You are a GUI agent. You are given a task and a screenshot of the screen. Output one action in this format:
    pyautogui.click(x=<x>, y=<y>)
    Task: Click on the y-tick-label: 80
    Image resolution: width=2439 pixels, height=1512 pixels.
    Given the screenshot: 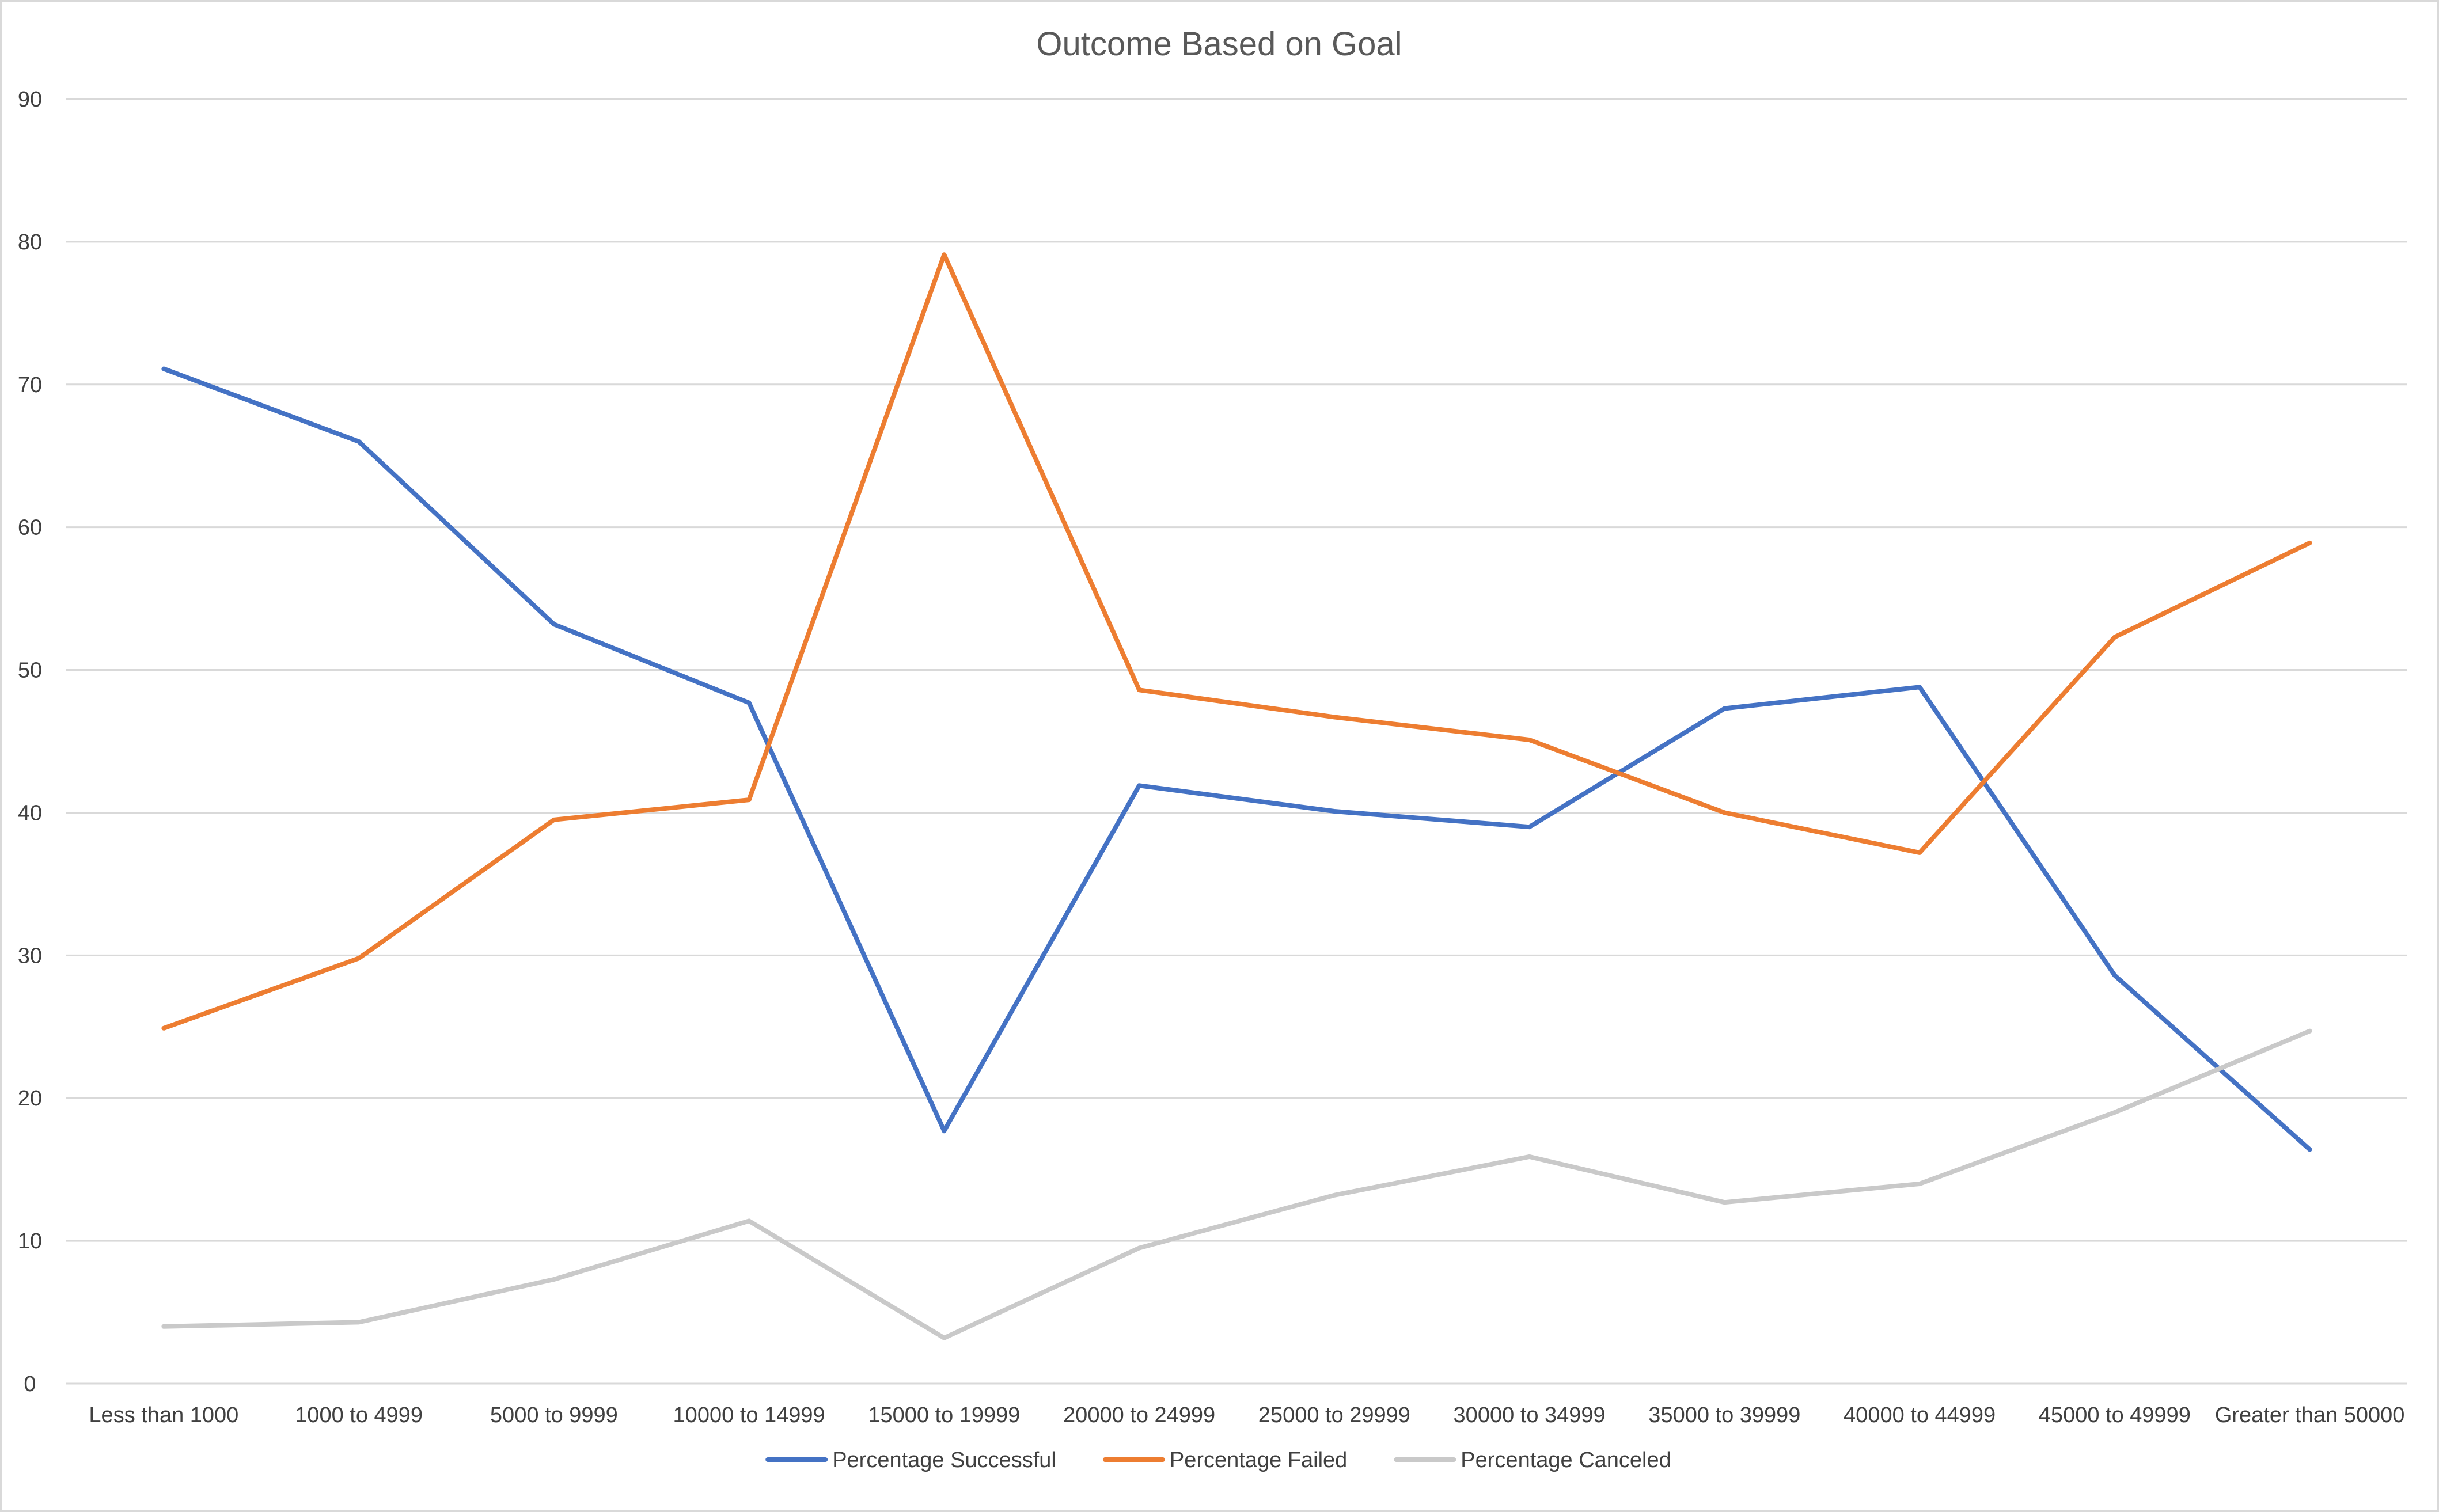 What is the action you would take?
    pyautogui.click(x=30, y=242)
    